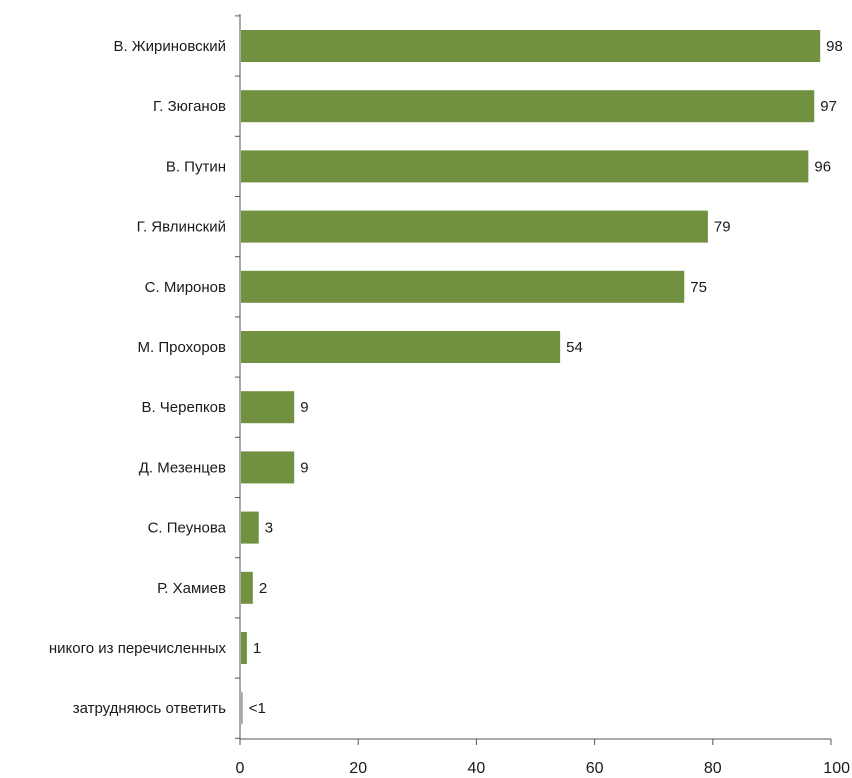 This screenshot has width=852, height=778. Describe the element at coordinates (181, 227) in the screenshot. I see `category-label-4: Г. Явлинский` at that location.